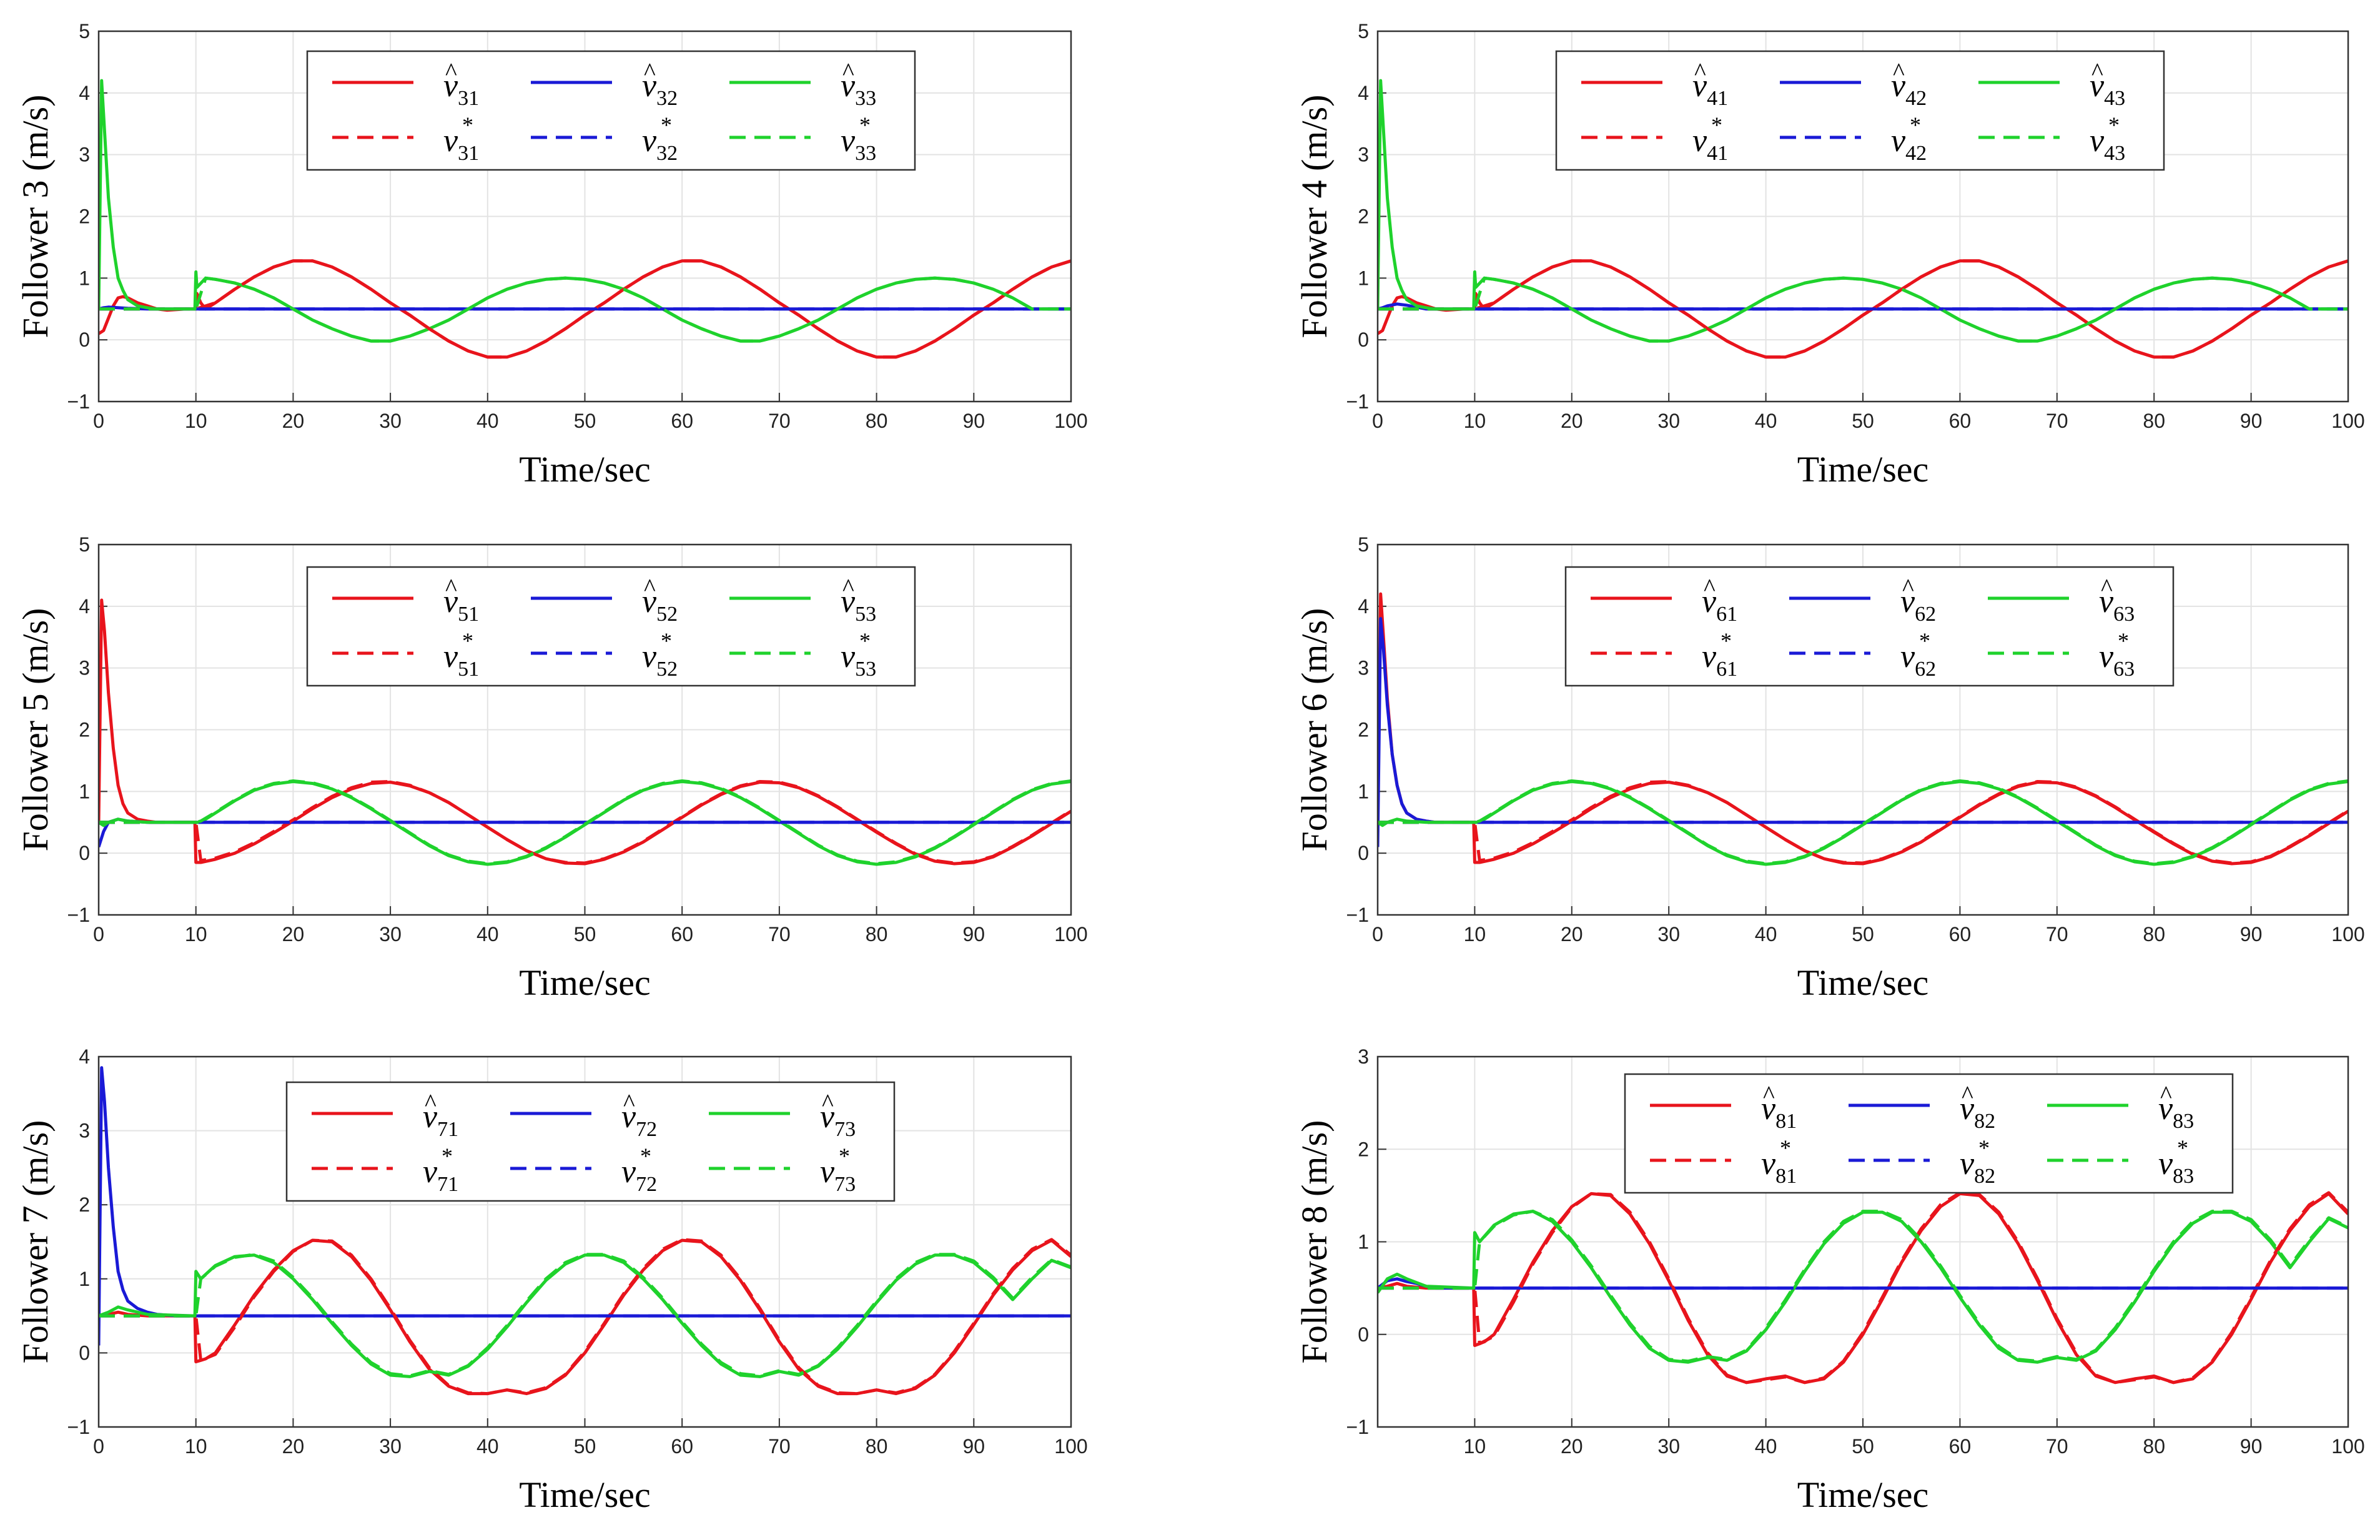 The image size is (2380, 1540). I want to click on legend-label: v41, so click(1710, 144).